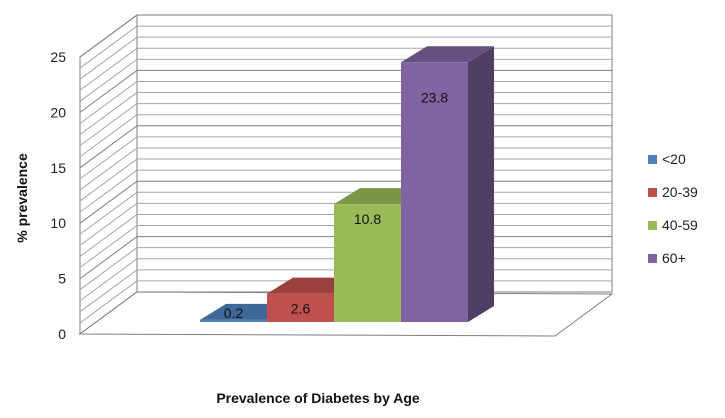 Image resolution: width=725 pixels, height=418 pixels. I want to click on legend-label: 40-59, so click(680, 225).